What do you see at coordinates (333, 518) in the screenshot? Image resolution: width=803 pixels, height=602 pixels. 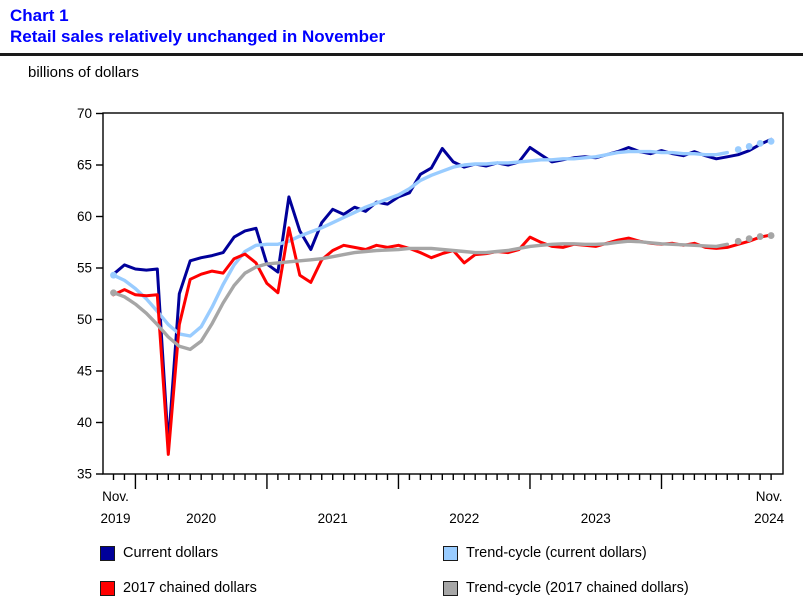 I see `x-axis-year-label: 2021` at bounding box center [333, 518].